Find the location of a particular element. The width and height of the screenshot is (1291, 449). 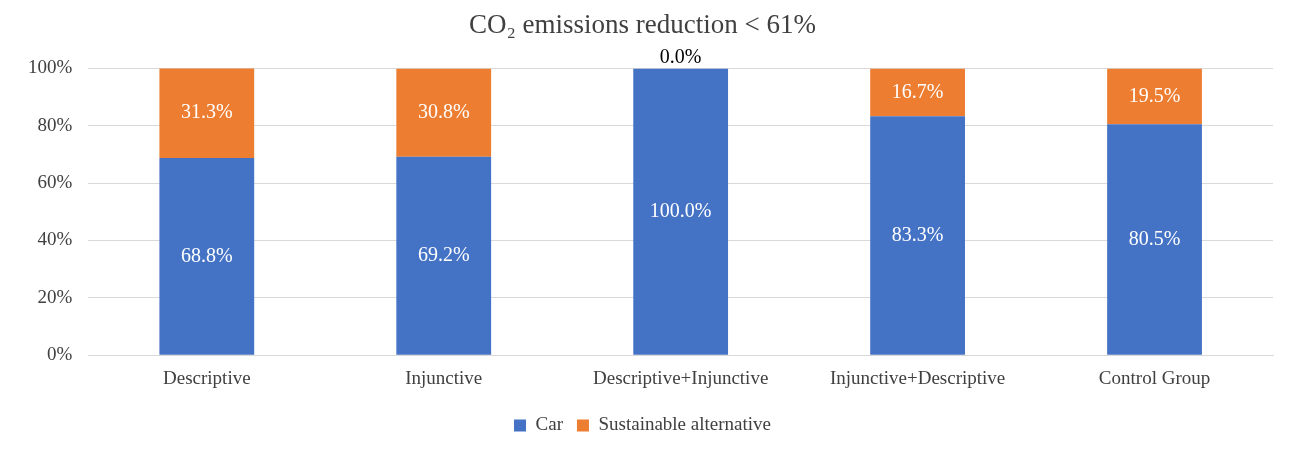

data-label: 68.8% is located at coordinates (206, 254).